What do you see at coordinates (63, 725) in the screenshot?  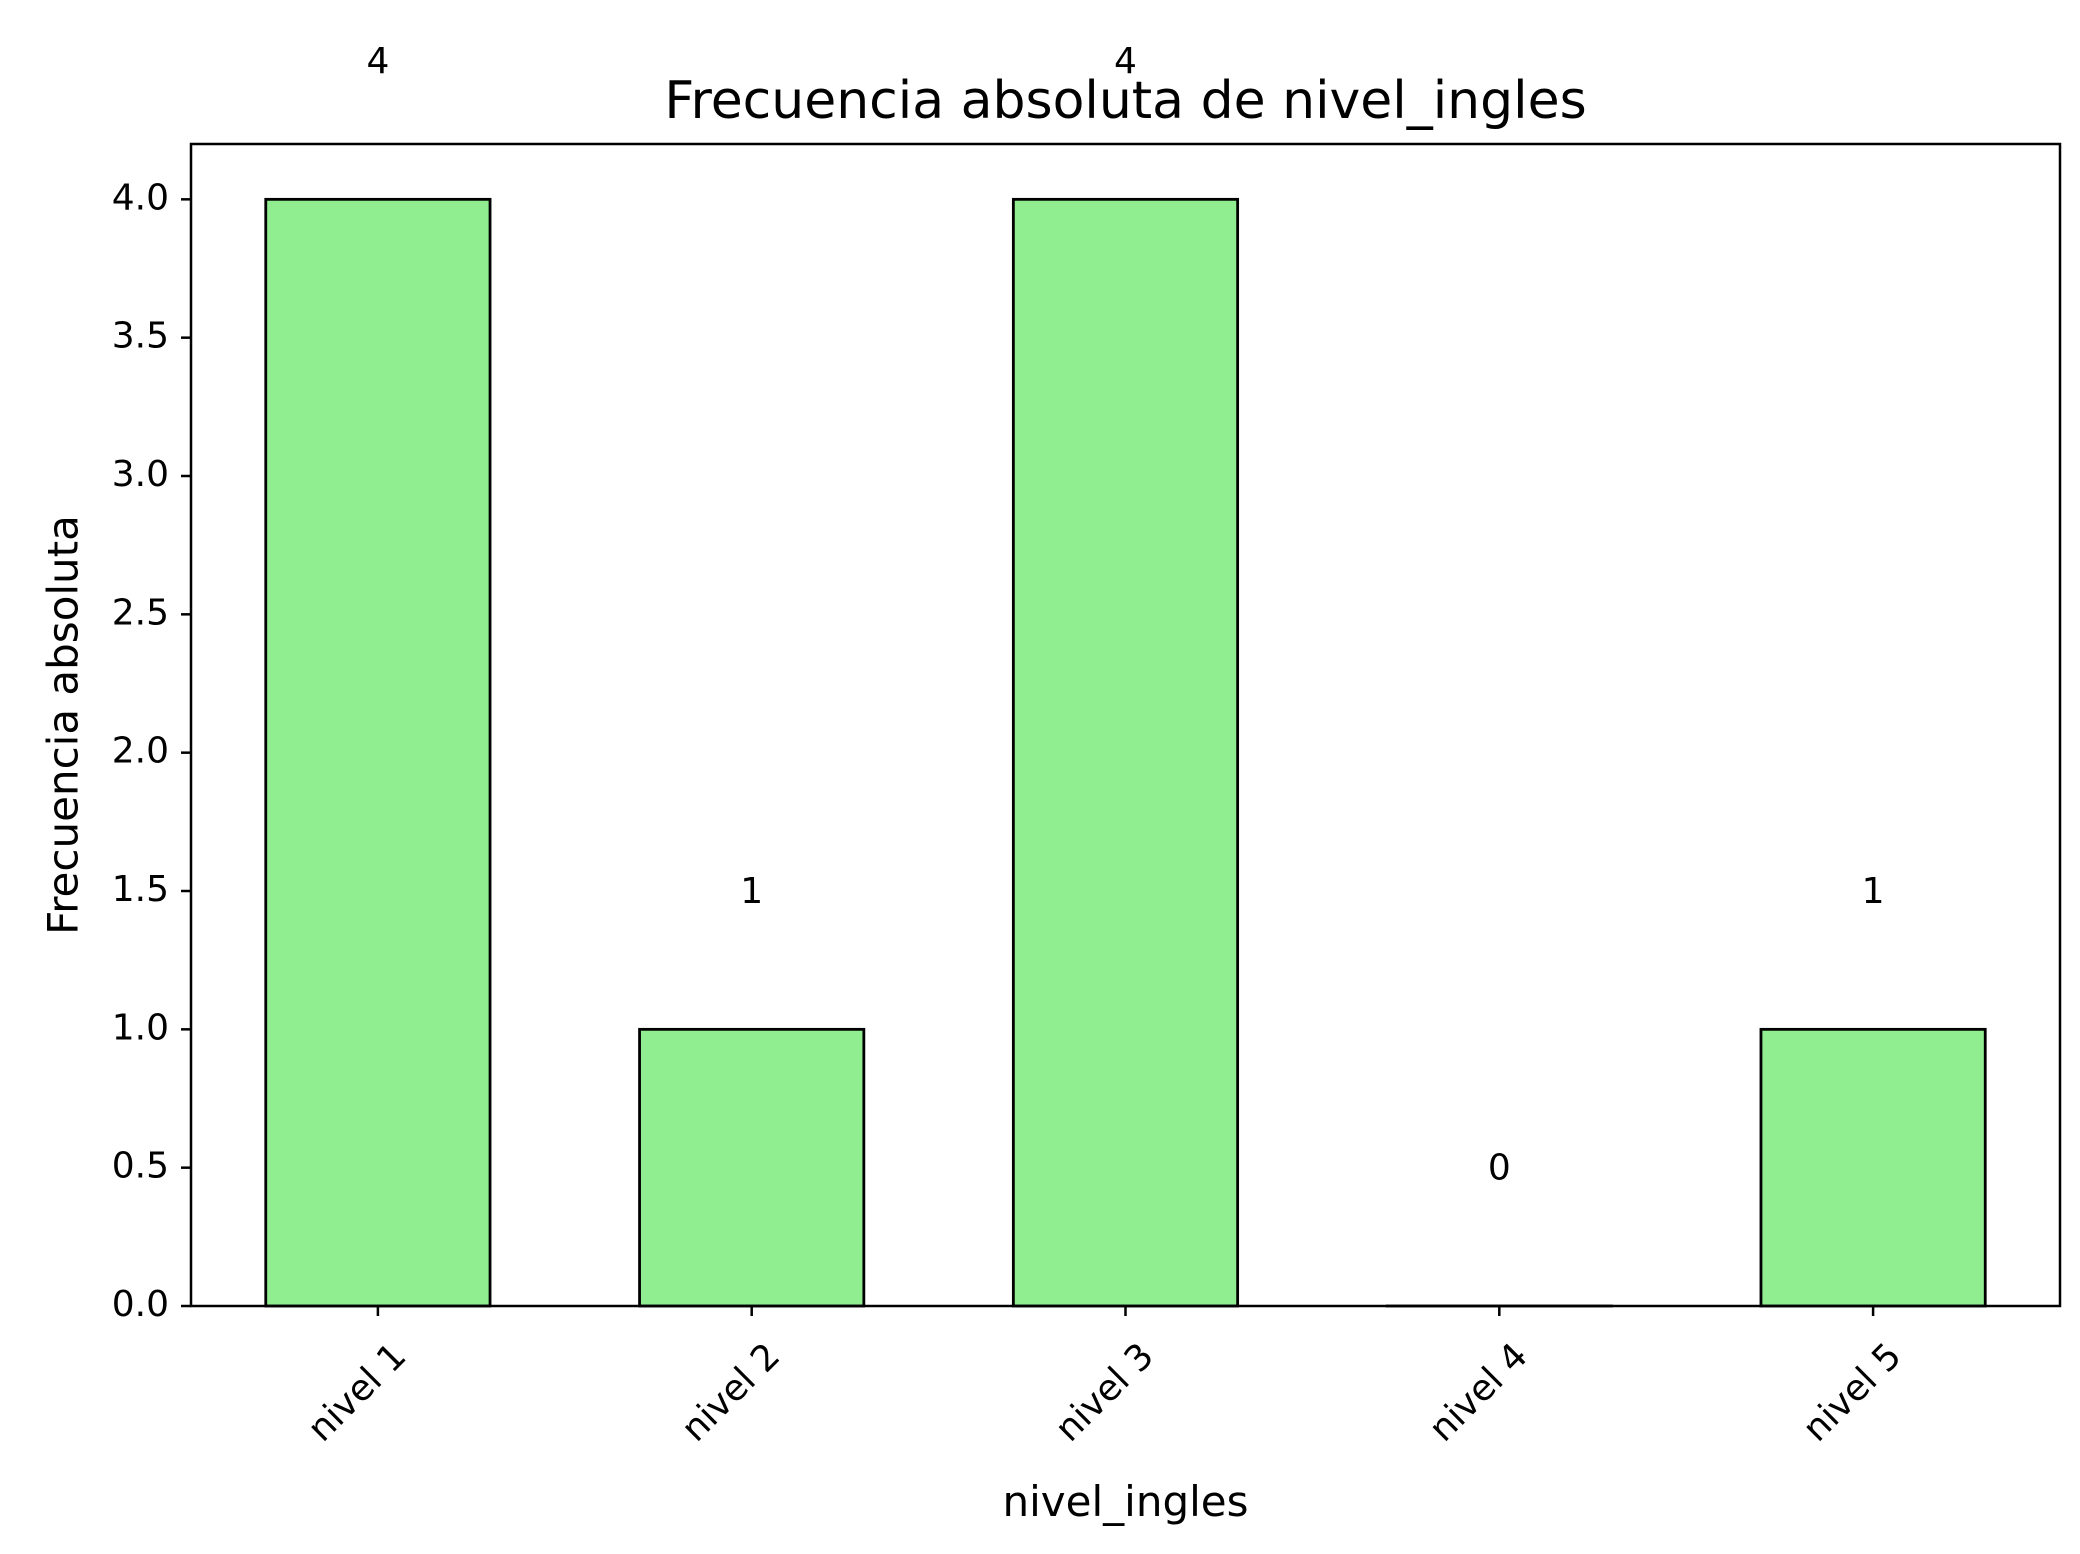 I see `y-axis-label: Frecuencia absoluta` at bounding box center [63, 725].